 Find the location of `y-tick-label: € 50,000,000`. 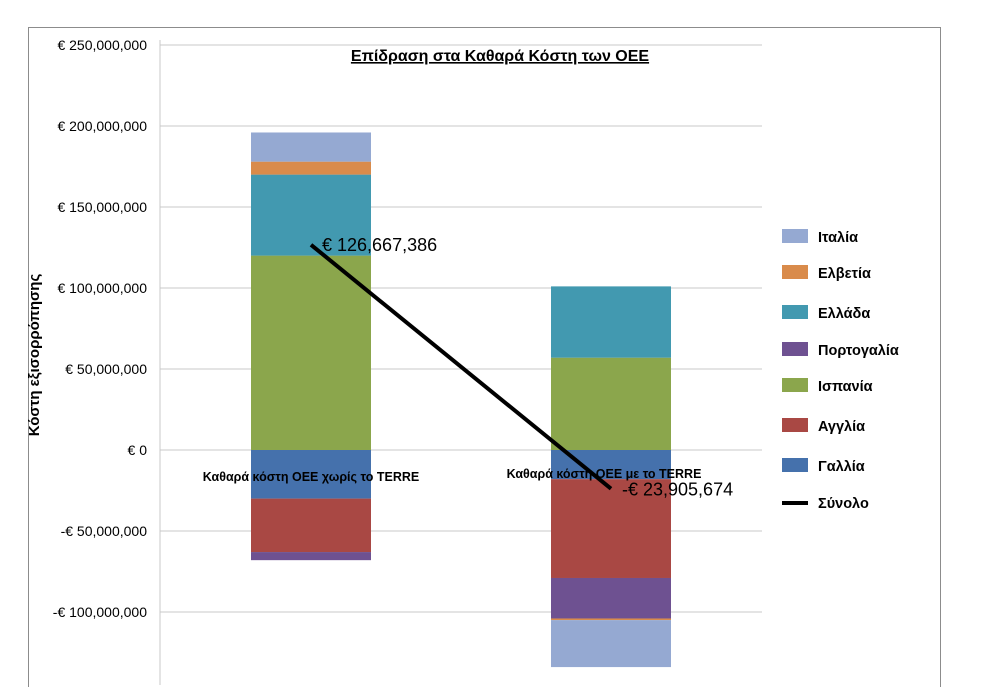

y-tick-label: € 50,000,000 is located at coordinates (106, 369).